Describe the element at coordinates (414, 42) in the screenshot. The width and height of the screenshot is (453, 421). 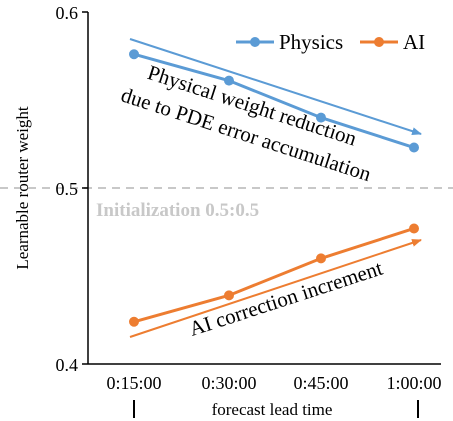
I see `legend-label-ai: AI` at that location.